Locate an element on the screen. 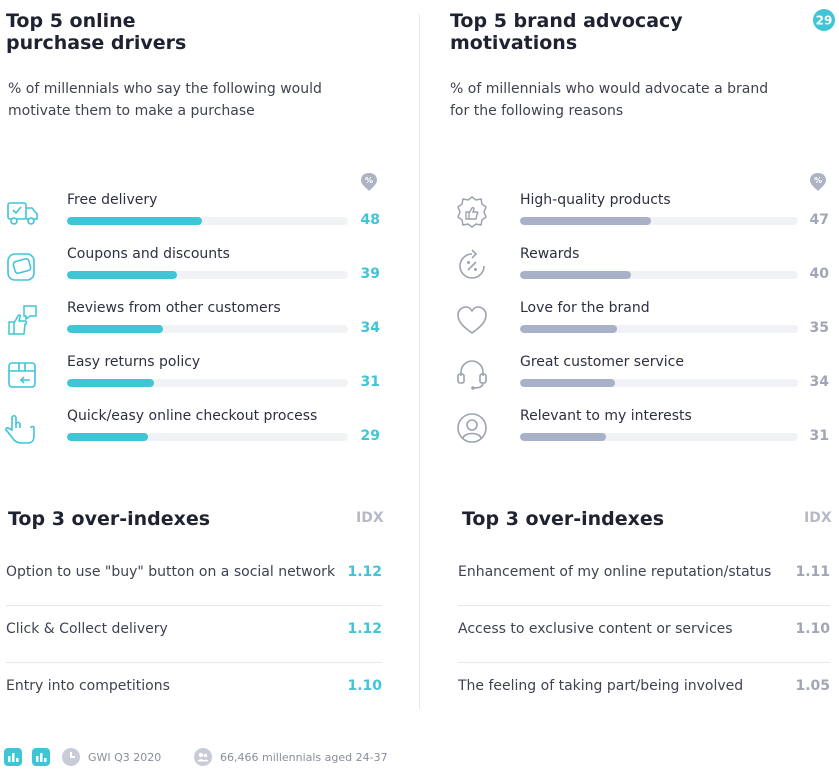  page-number: 29 is located at coordinates (824, 21).